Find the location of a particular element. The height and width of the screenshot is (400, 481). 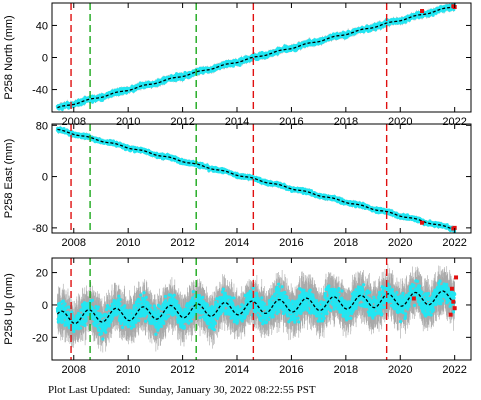

data-point is located at coordinates (92, 102).